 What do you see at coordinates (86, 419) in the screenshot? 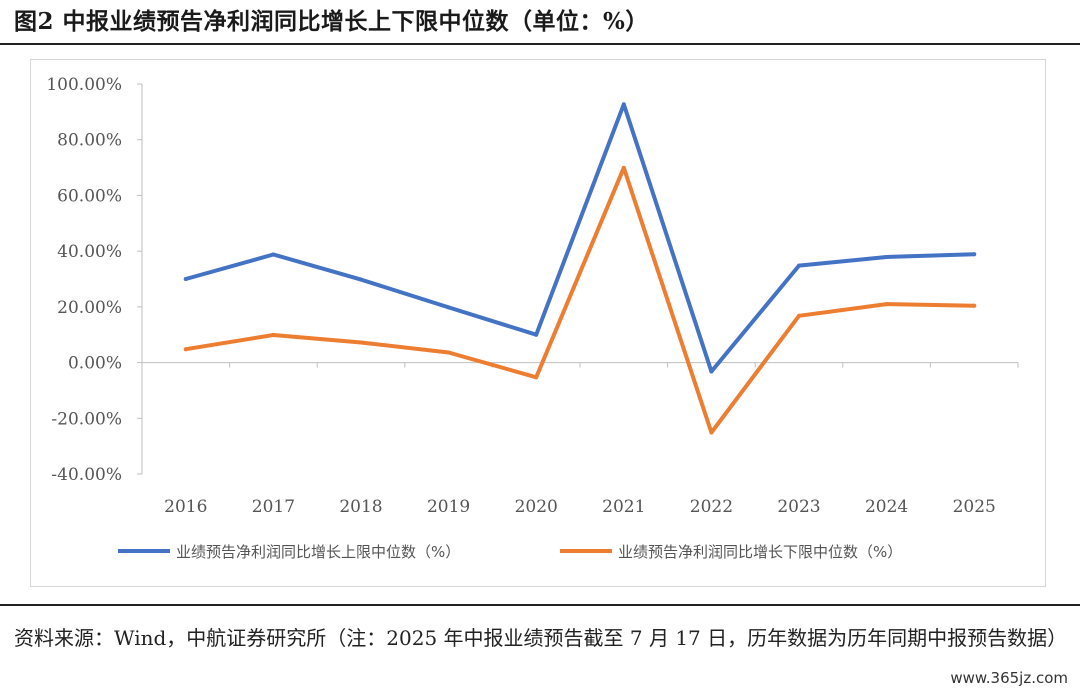
I see `y-tick-label: -20.00%` at bounding box center [86, 419].